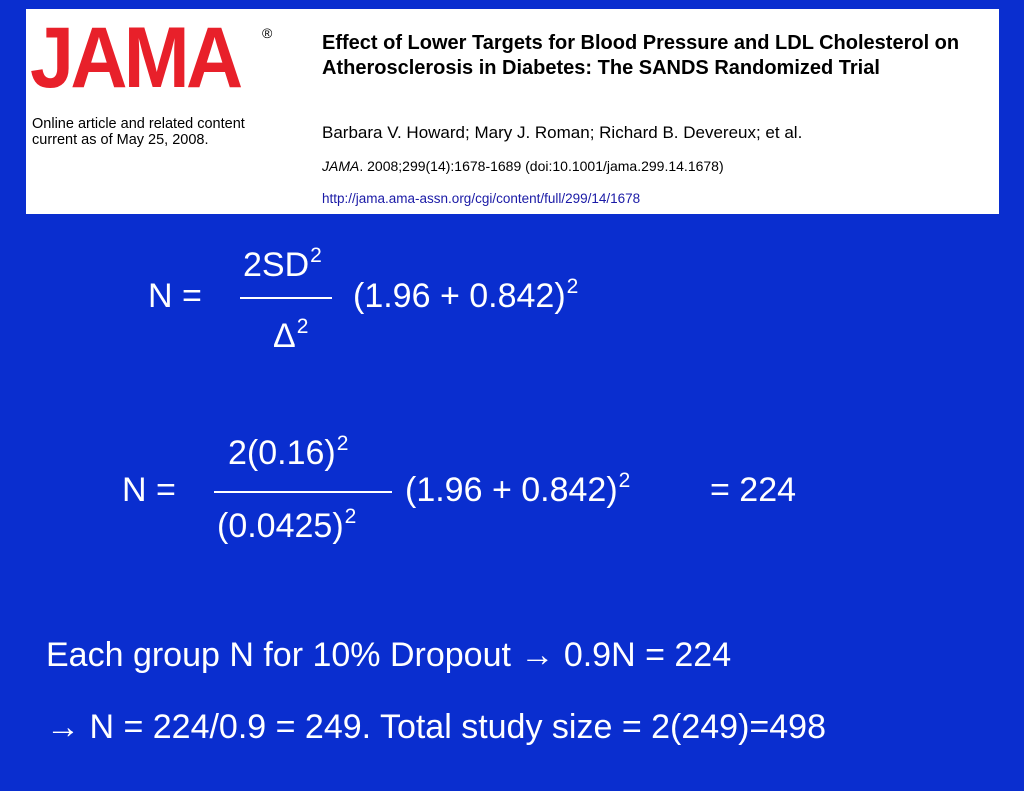 The height and width of the screenshot is (791, 1024). I want to click on formula2-factor-exponent: 2, so click(624, 480).